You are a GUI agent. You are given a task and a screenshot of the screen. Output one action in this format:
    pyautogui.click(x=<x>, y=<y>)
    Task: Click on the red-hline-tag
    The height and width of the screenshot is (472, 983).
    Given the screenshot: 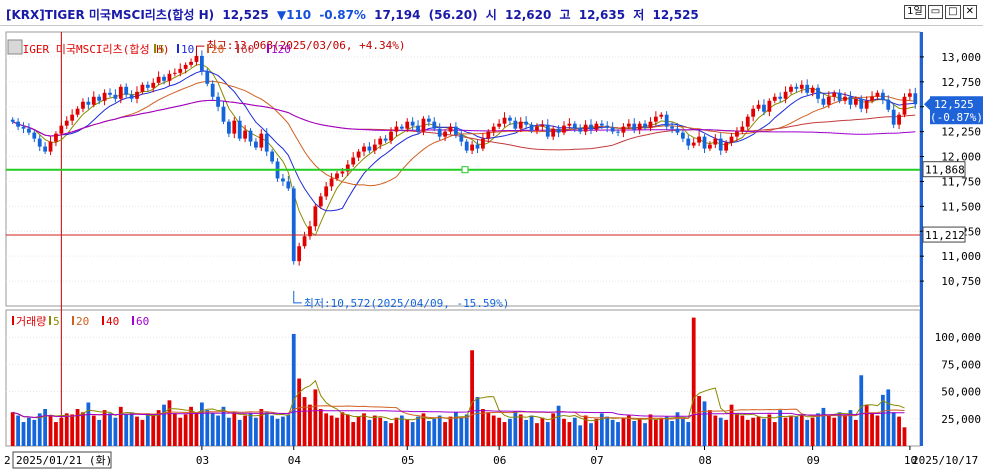 What is the action you would take?
    pyautogui.click(x=944, y=234)
    